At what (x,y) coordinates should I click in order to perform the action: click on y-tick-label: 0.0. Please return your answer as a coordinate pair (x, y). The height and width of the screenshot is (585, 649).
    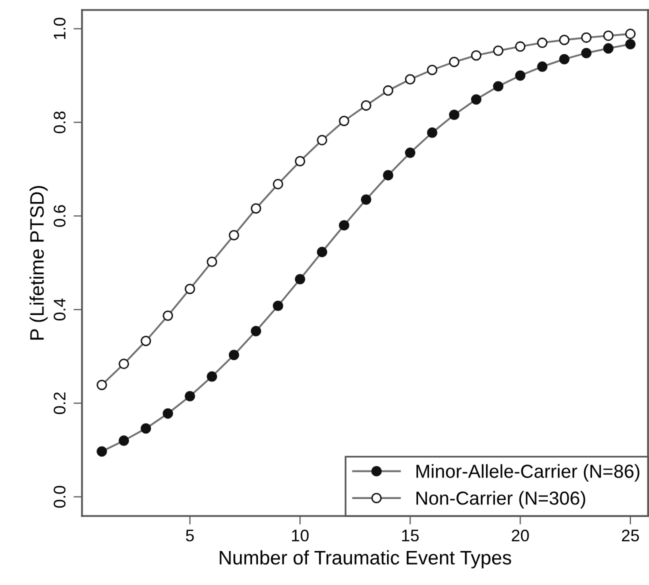
    Looking at the image, I should click on (60, 497).